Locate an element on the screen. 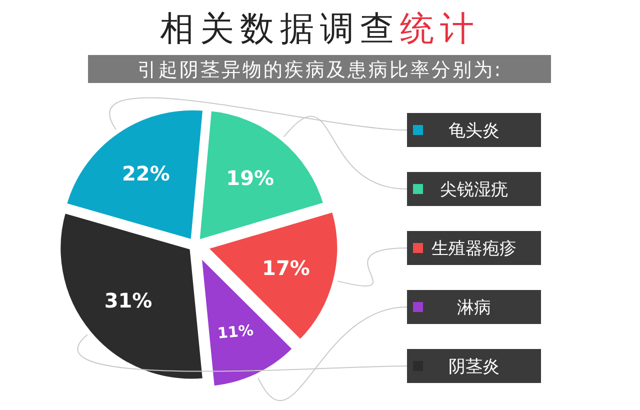  legend-label: 淋病 is located at coordinates (474, 308).